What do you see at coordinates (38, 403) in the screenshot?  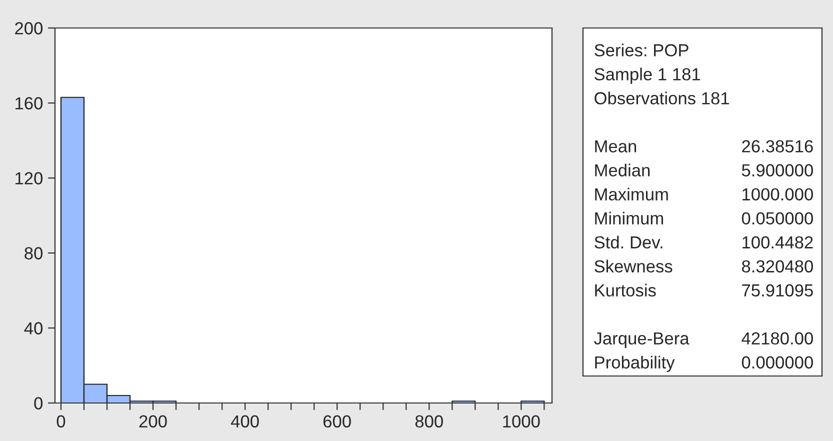 I see `y-tick-label: 0` at bounding box center [38, 403].